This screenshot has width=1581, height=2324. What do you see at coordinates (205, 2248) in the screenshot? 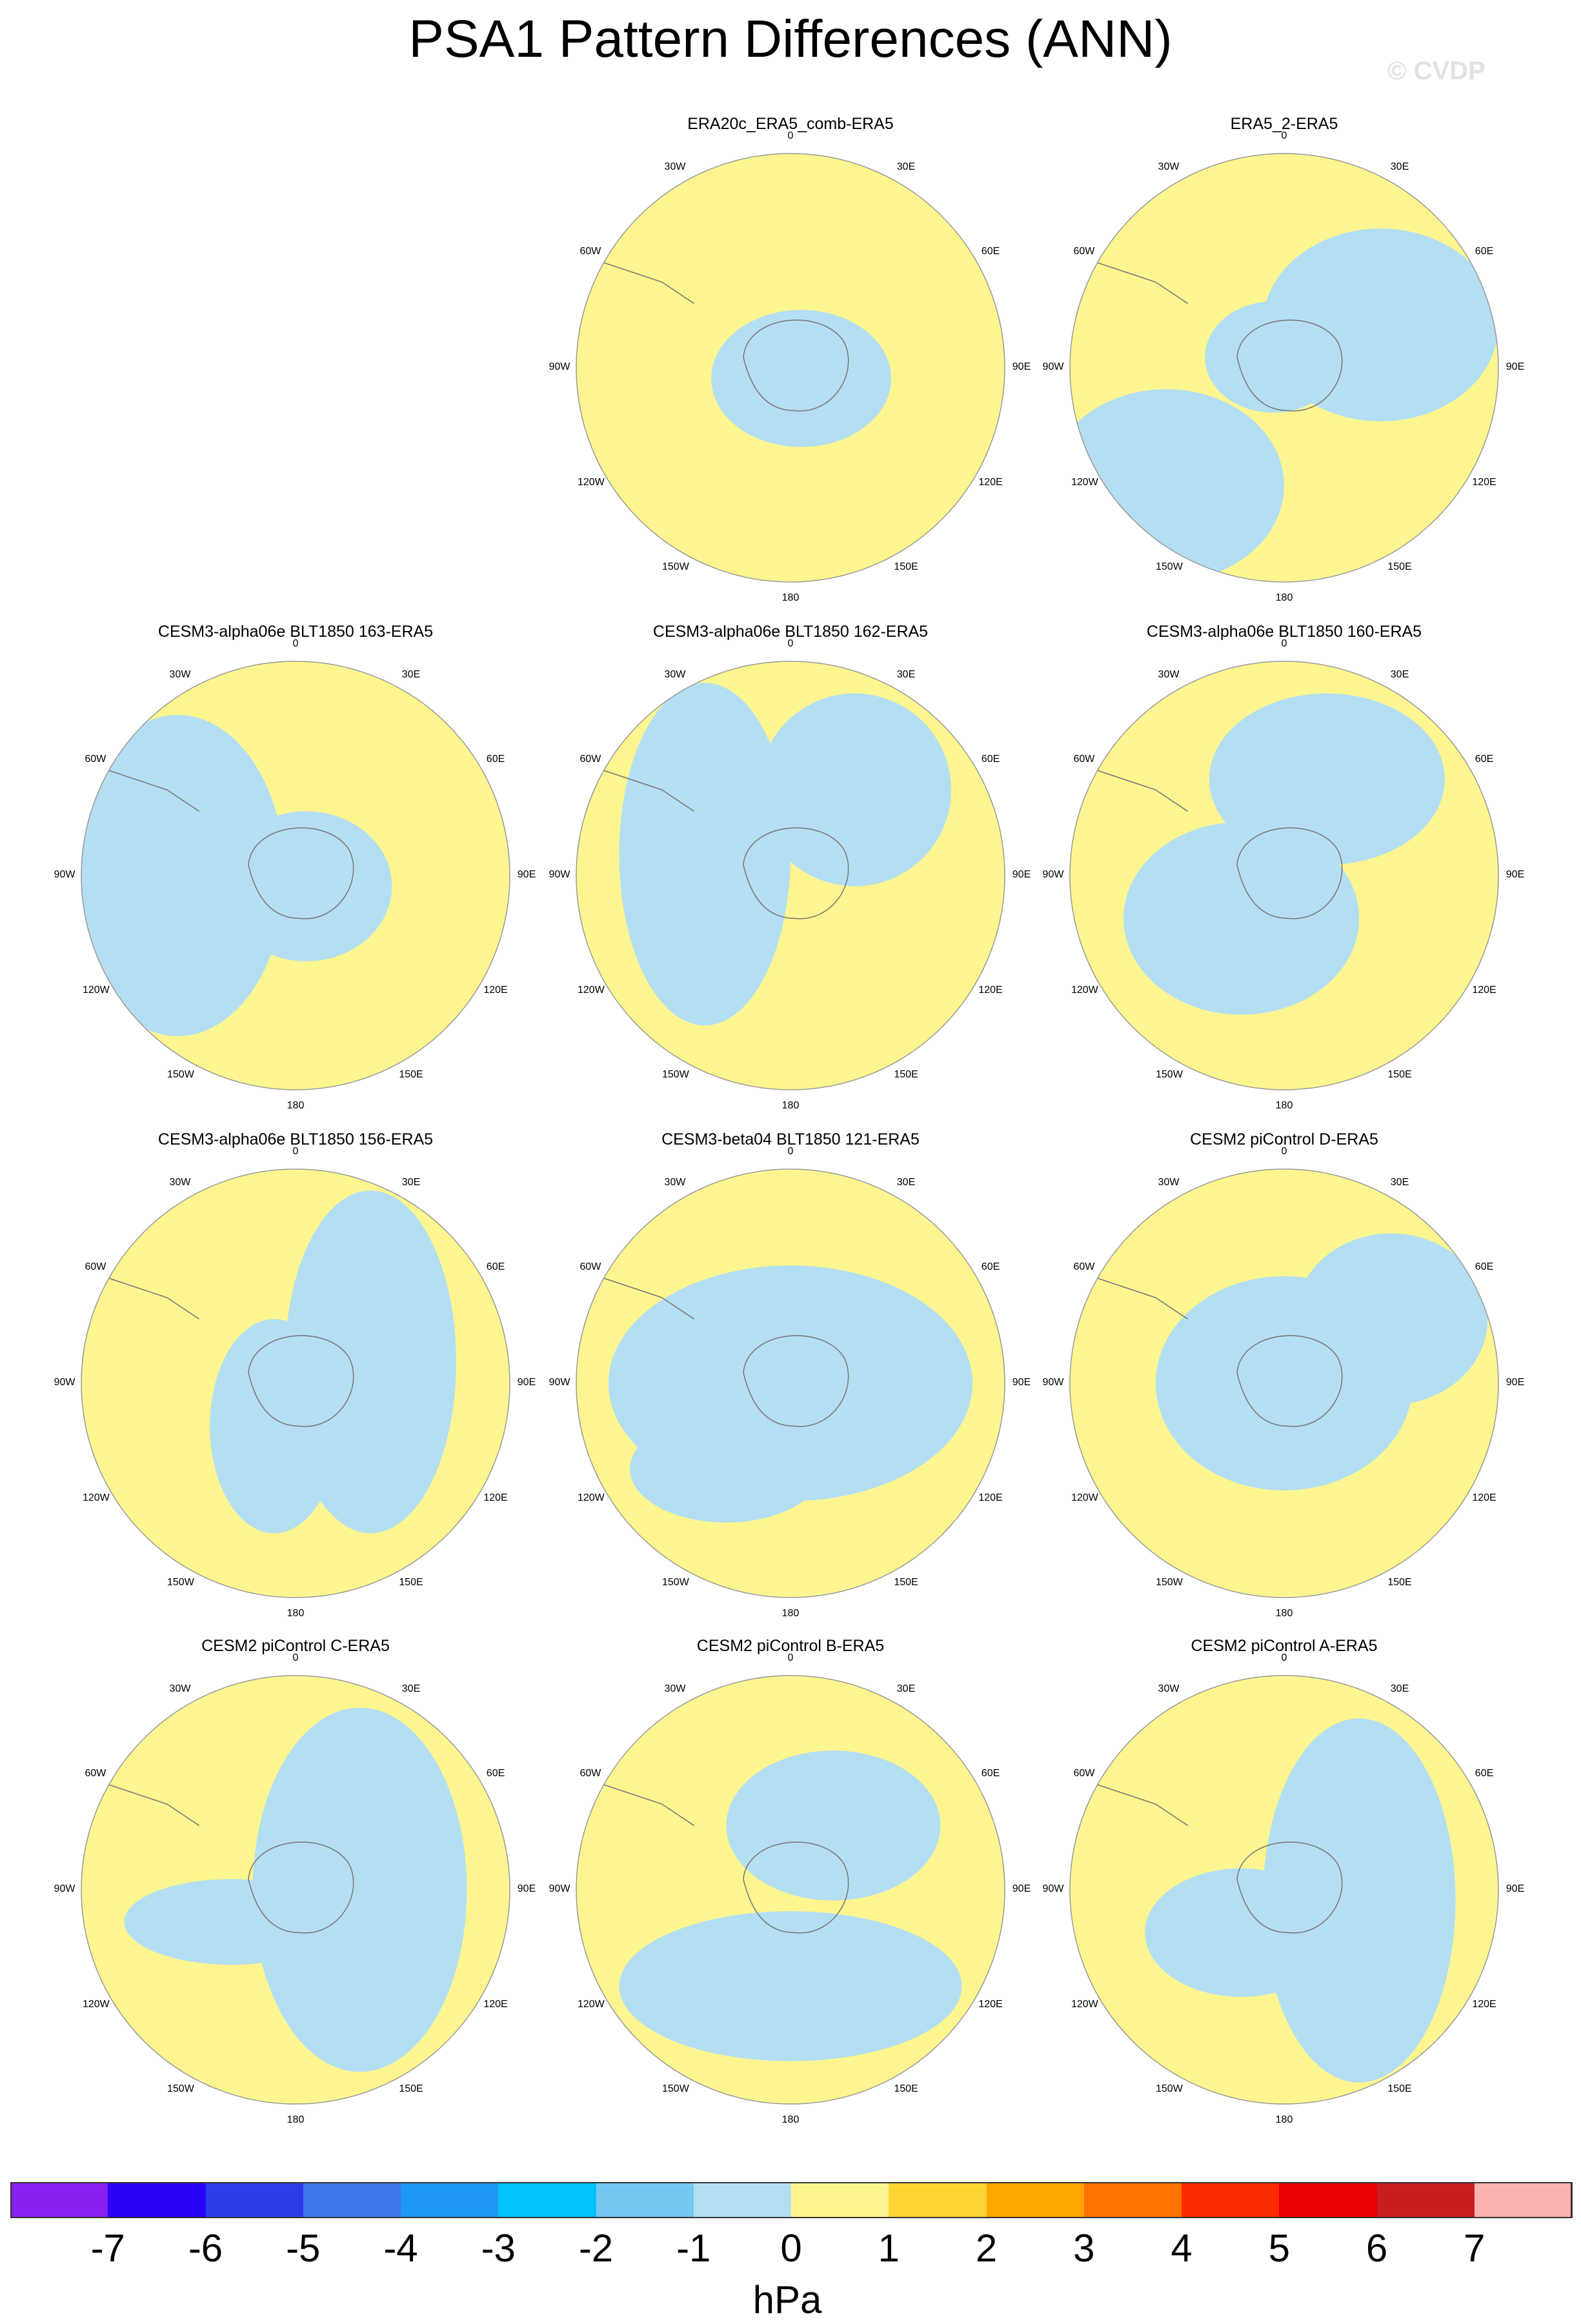
I see `colorbar-tick-label: -6` at bounding box center [205, 2248].